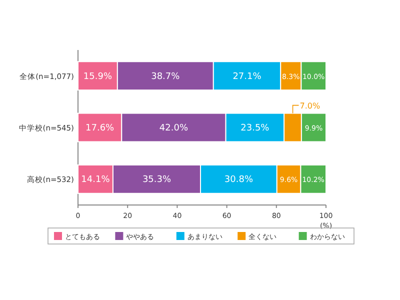  I want to click on data-label: 42.0%, so click(173, 129).